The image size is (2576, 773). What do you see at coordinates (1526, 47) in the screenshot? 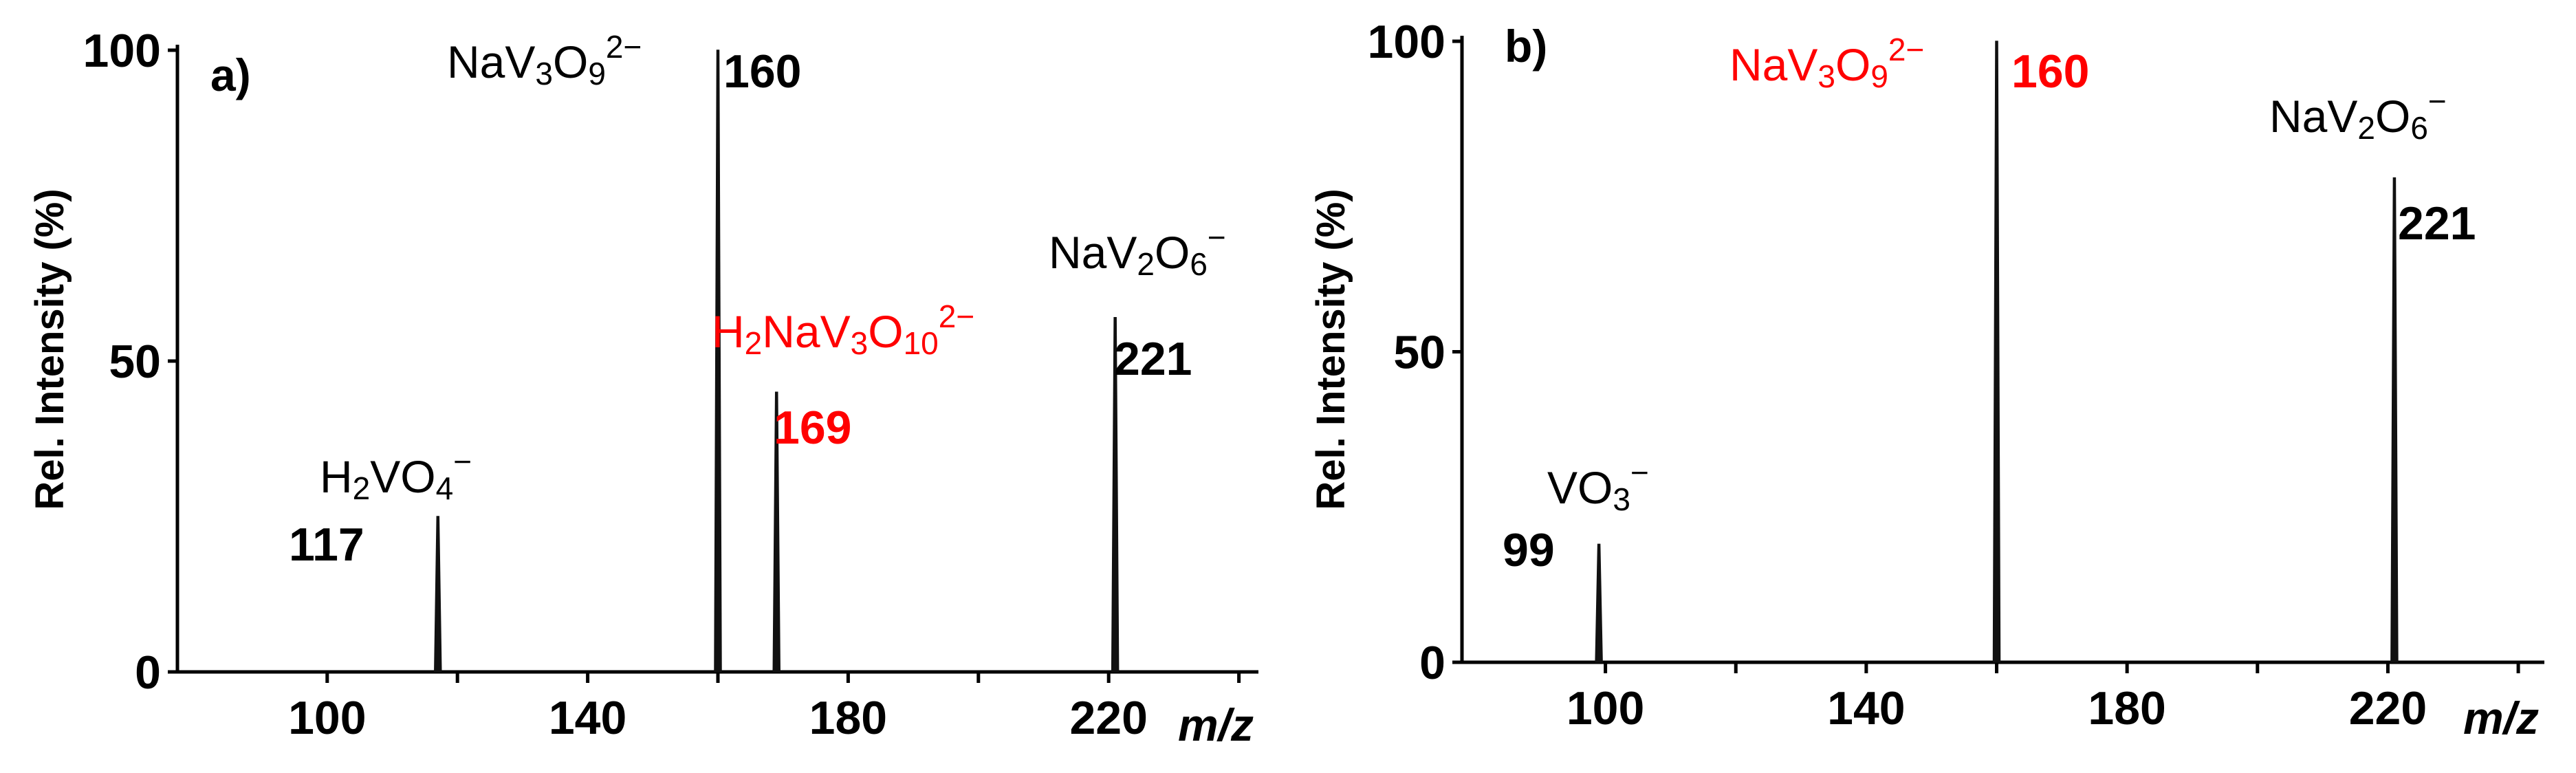
I see `panel-label: b)` at bounding box center [1526, 47].